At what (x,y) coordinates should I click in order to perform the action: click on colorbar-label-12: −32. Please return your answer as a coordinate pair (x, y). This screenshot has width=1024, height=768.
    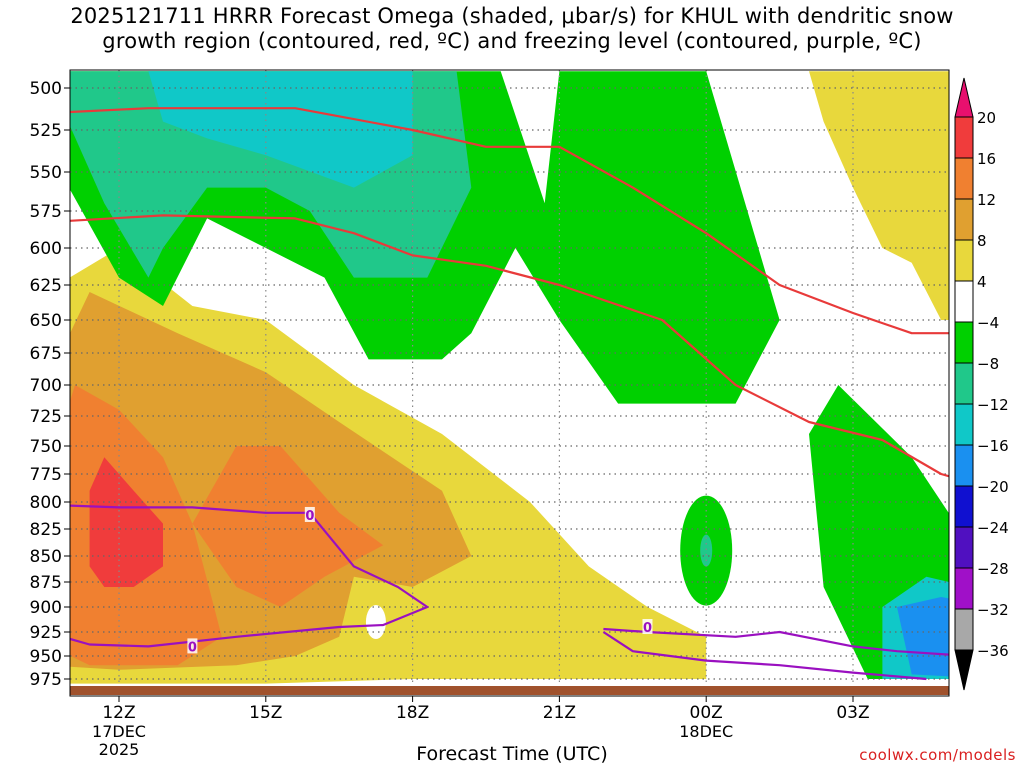
    Looking at the image, I should click on (993, 610).